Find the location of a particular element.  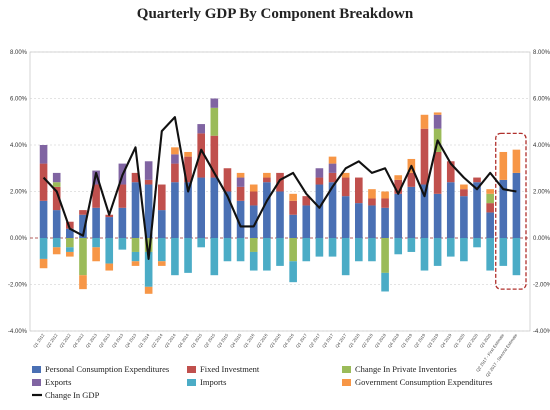

x-tick-label: Q3 2012 is located at coordinates (65, 340).